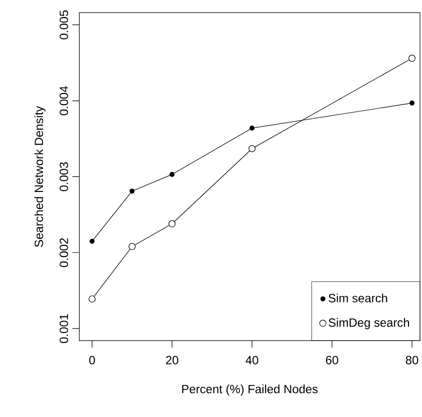  I want to click on x-tick-label: 40, so click(252, 360).